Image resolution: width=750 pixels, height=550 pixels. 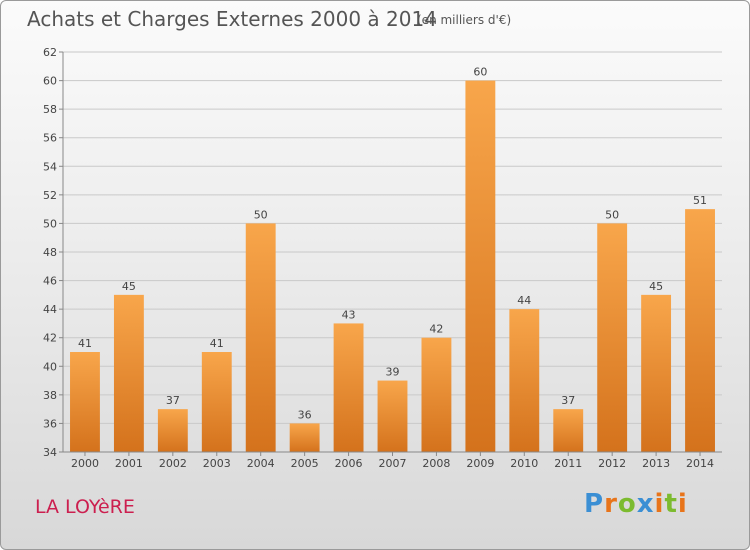 What do you see at coordinates (50, 52) in the screenshot?
I see `y-tick-label: 62` at bounding box center [50, 52].